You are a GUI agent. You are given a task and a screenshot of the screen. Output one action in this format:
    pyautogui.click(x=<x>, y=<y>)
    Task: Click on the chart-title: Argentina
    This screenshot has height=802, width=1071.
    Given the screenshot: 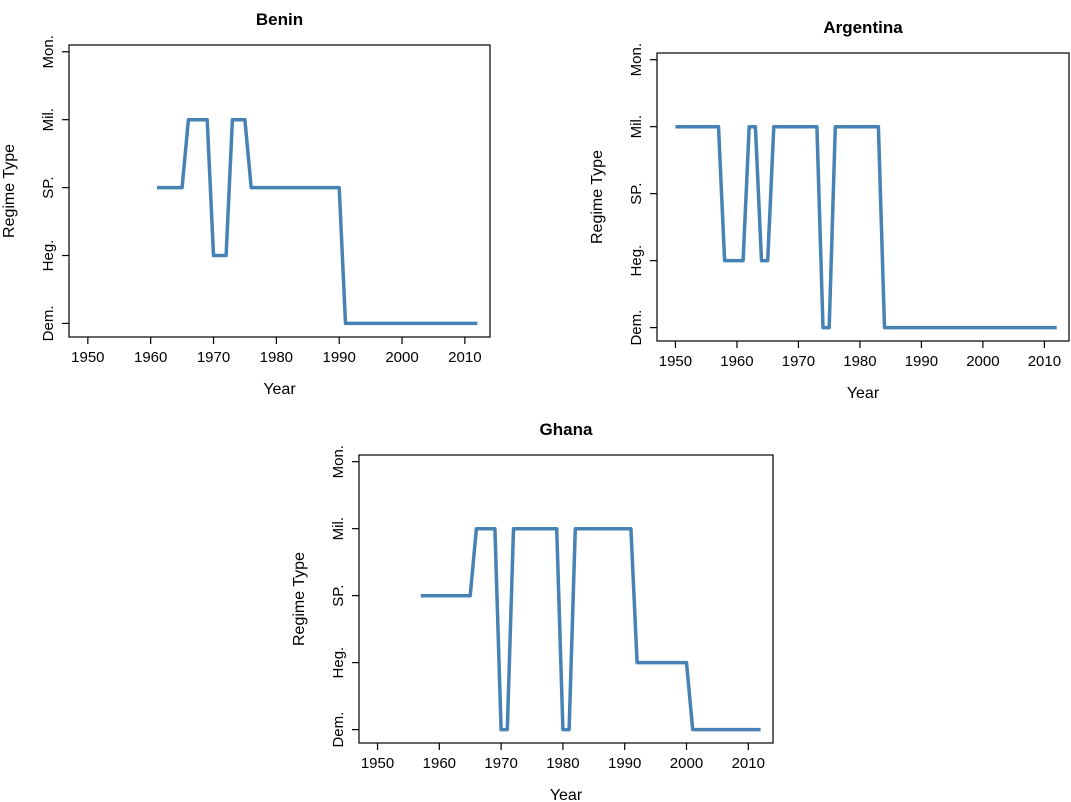 What is the action you would take?
    pyautogui.click(x=863, y=27)
    